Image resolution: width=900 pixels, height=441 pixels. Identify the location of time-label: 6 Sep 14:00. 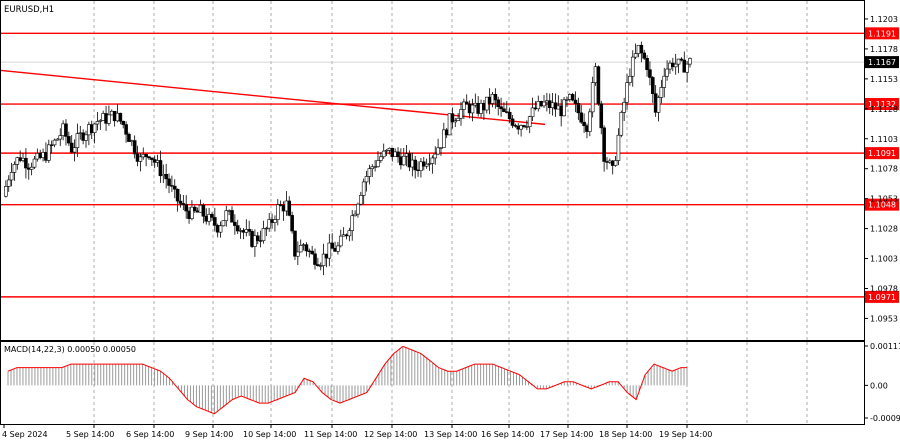
(150, 434).